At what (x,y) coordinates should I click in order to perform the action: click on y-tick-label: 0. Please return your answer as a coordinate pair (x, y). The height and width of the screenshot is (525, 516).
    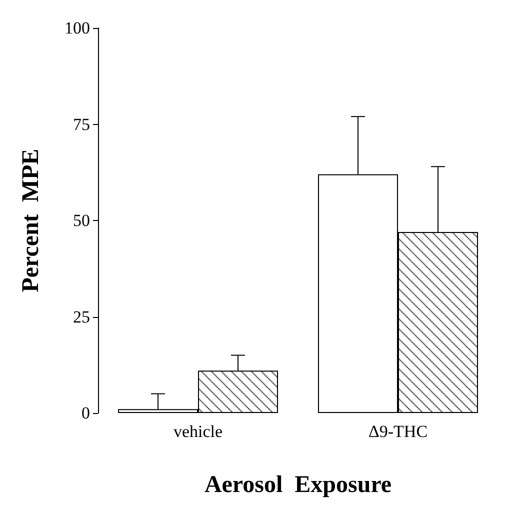
    Looking at the image, I should click on (86, 413).